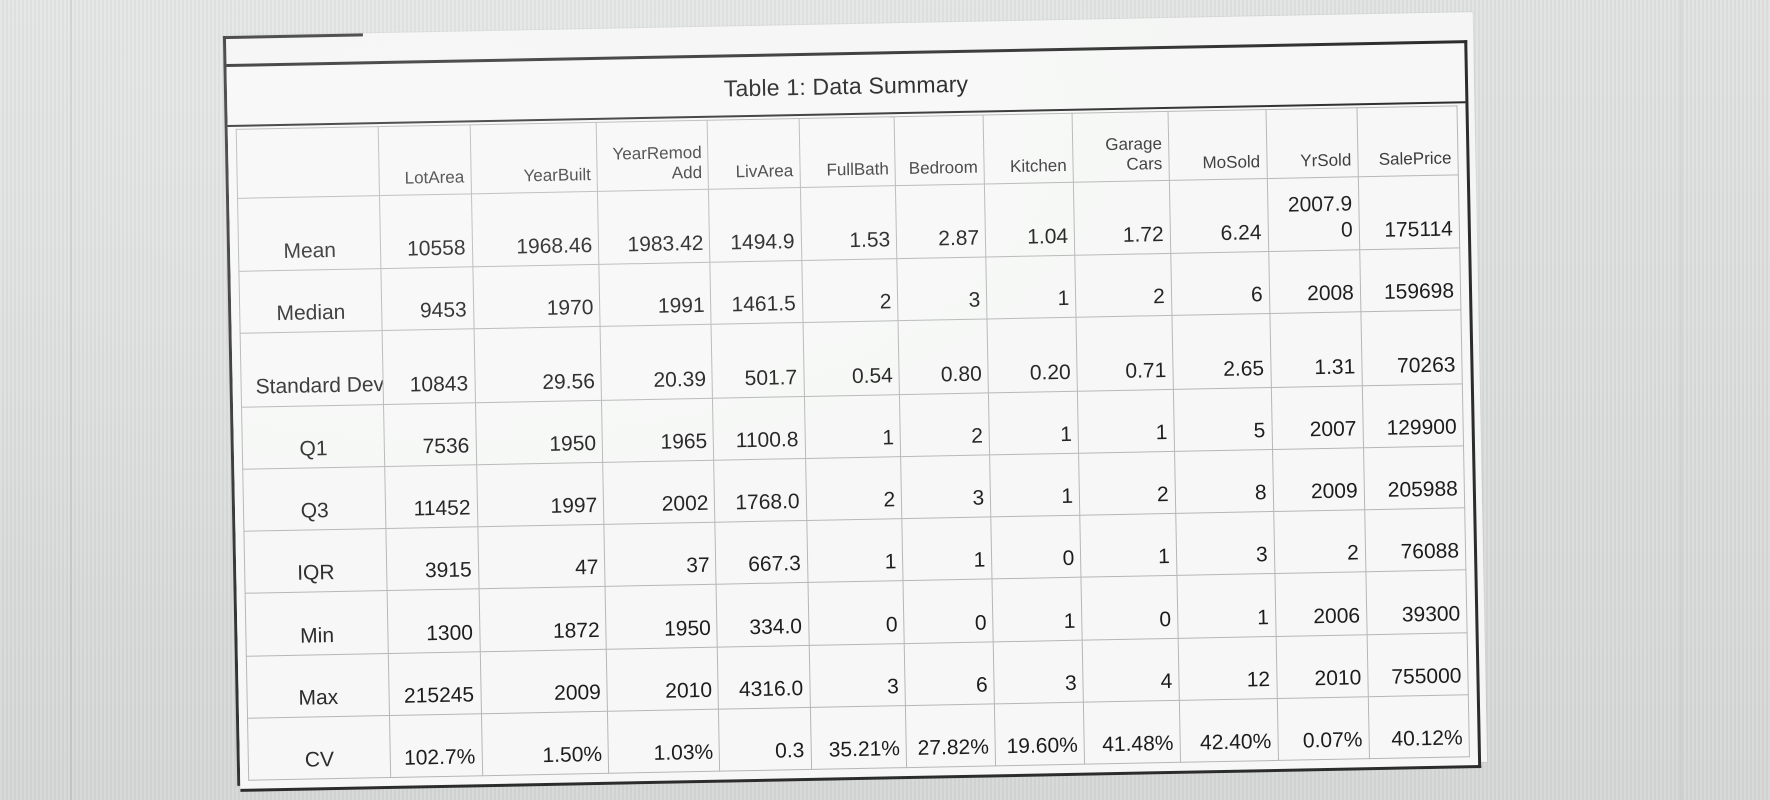 The height and width of the screenshot is (800, 1770). I want to click on table-cell: 2002, so click(659, 492).